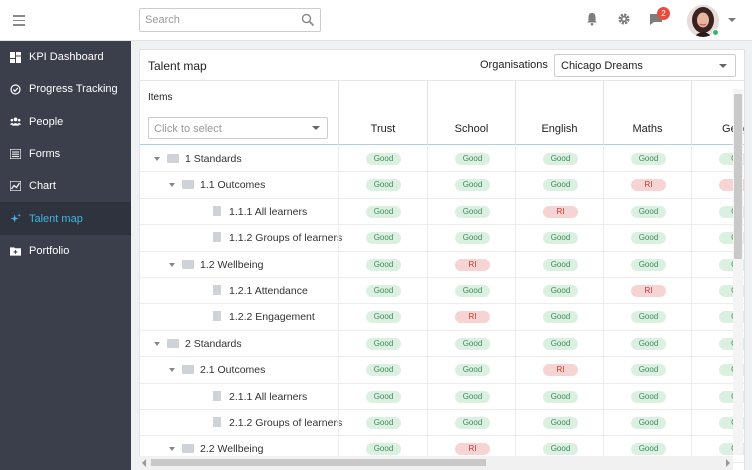 This screenshot has width=752, height=470. I want to click on folder-icon, so click(188, 264).